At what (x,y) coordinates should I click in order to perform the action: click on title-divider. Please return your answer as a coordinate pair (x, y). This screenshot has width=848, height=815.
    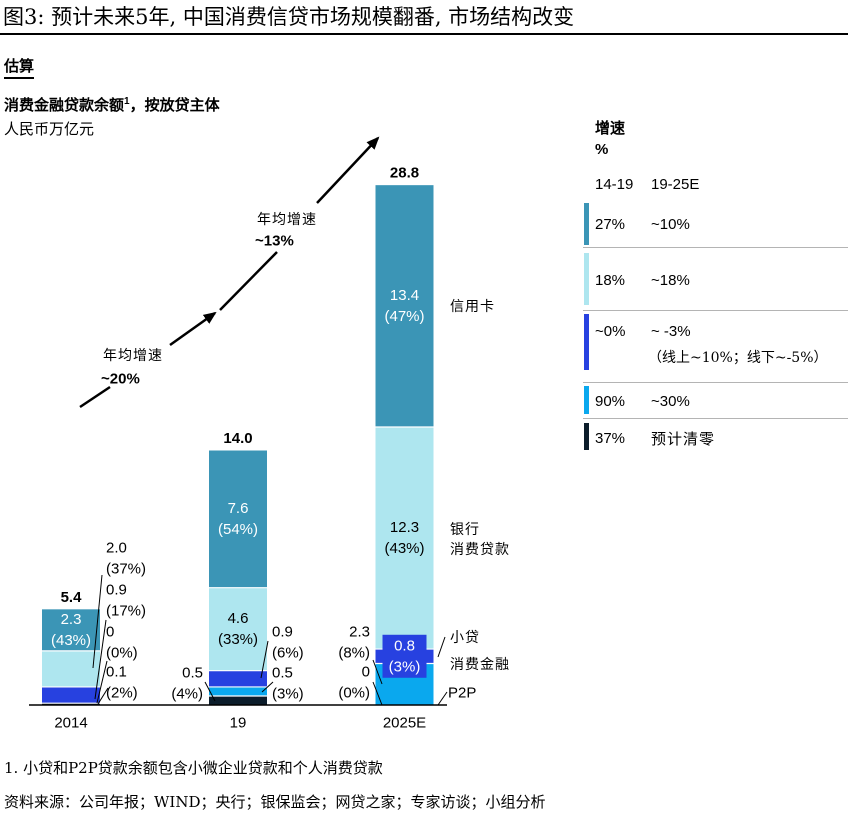
    Looking at the image, I should click on (424, 34).